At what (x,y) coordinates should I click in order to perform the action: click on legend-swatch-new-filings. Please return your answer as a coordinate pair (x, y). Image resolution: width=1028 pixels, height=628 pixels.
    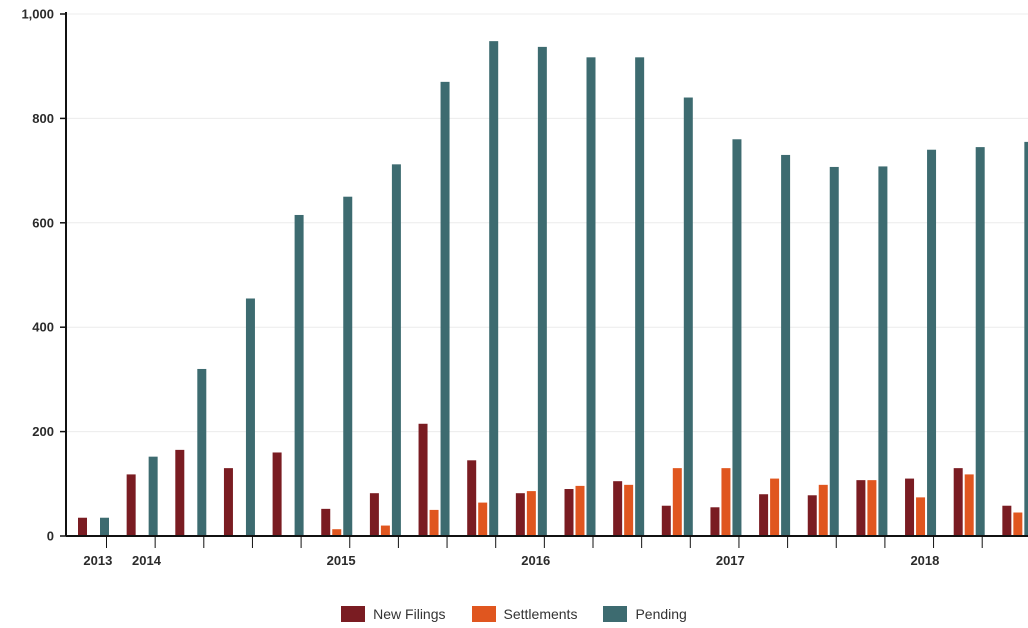
    Looking at the image, I should click on (353, 614).